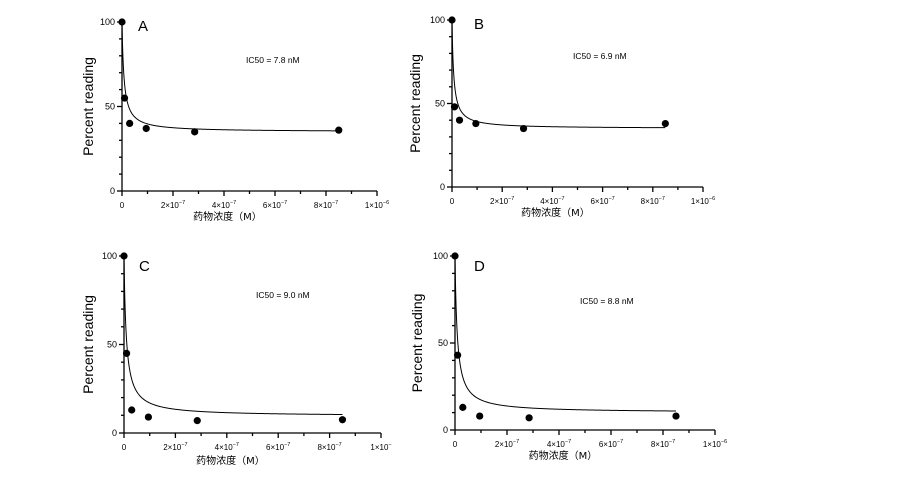 This screenshot has height=500, width=897. What do you see at coordinates (479, 266) in the screenshot?
I see `panel-letter-d: D` at bounding box center [479, 266].